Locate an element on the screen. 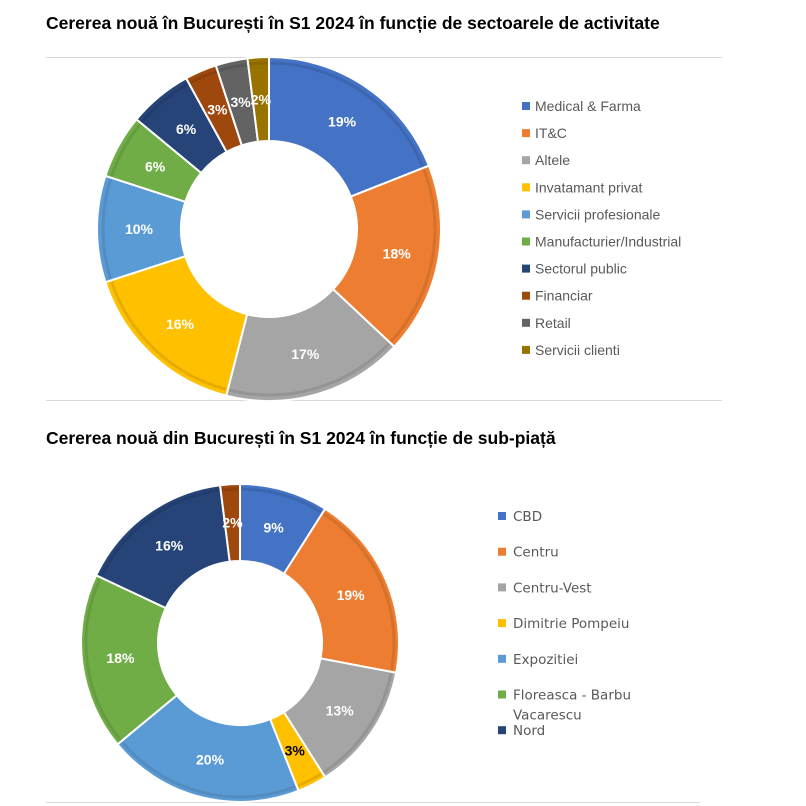  legend-label: Nord is located at coordinates (529, 731).